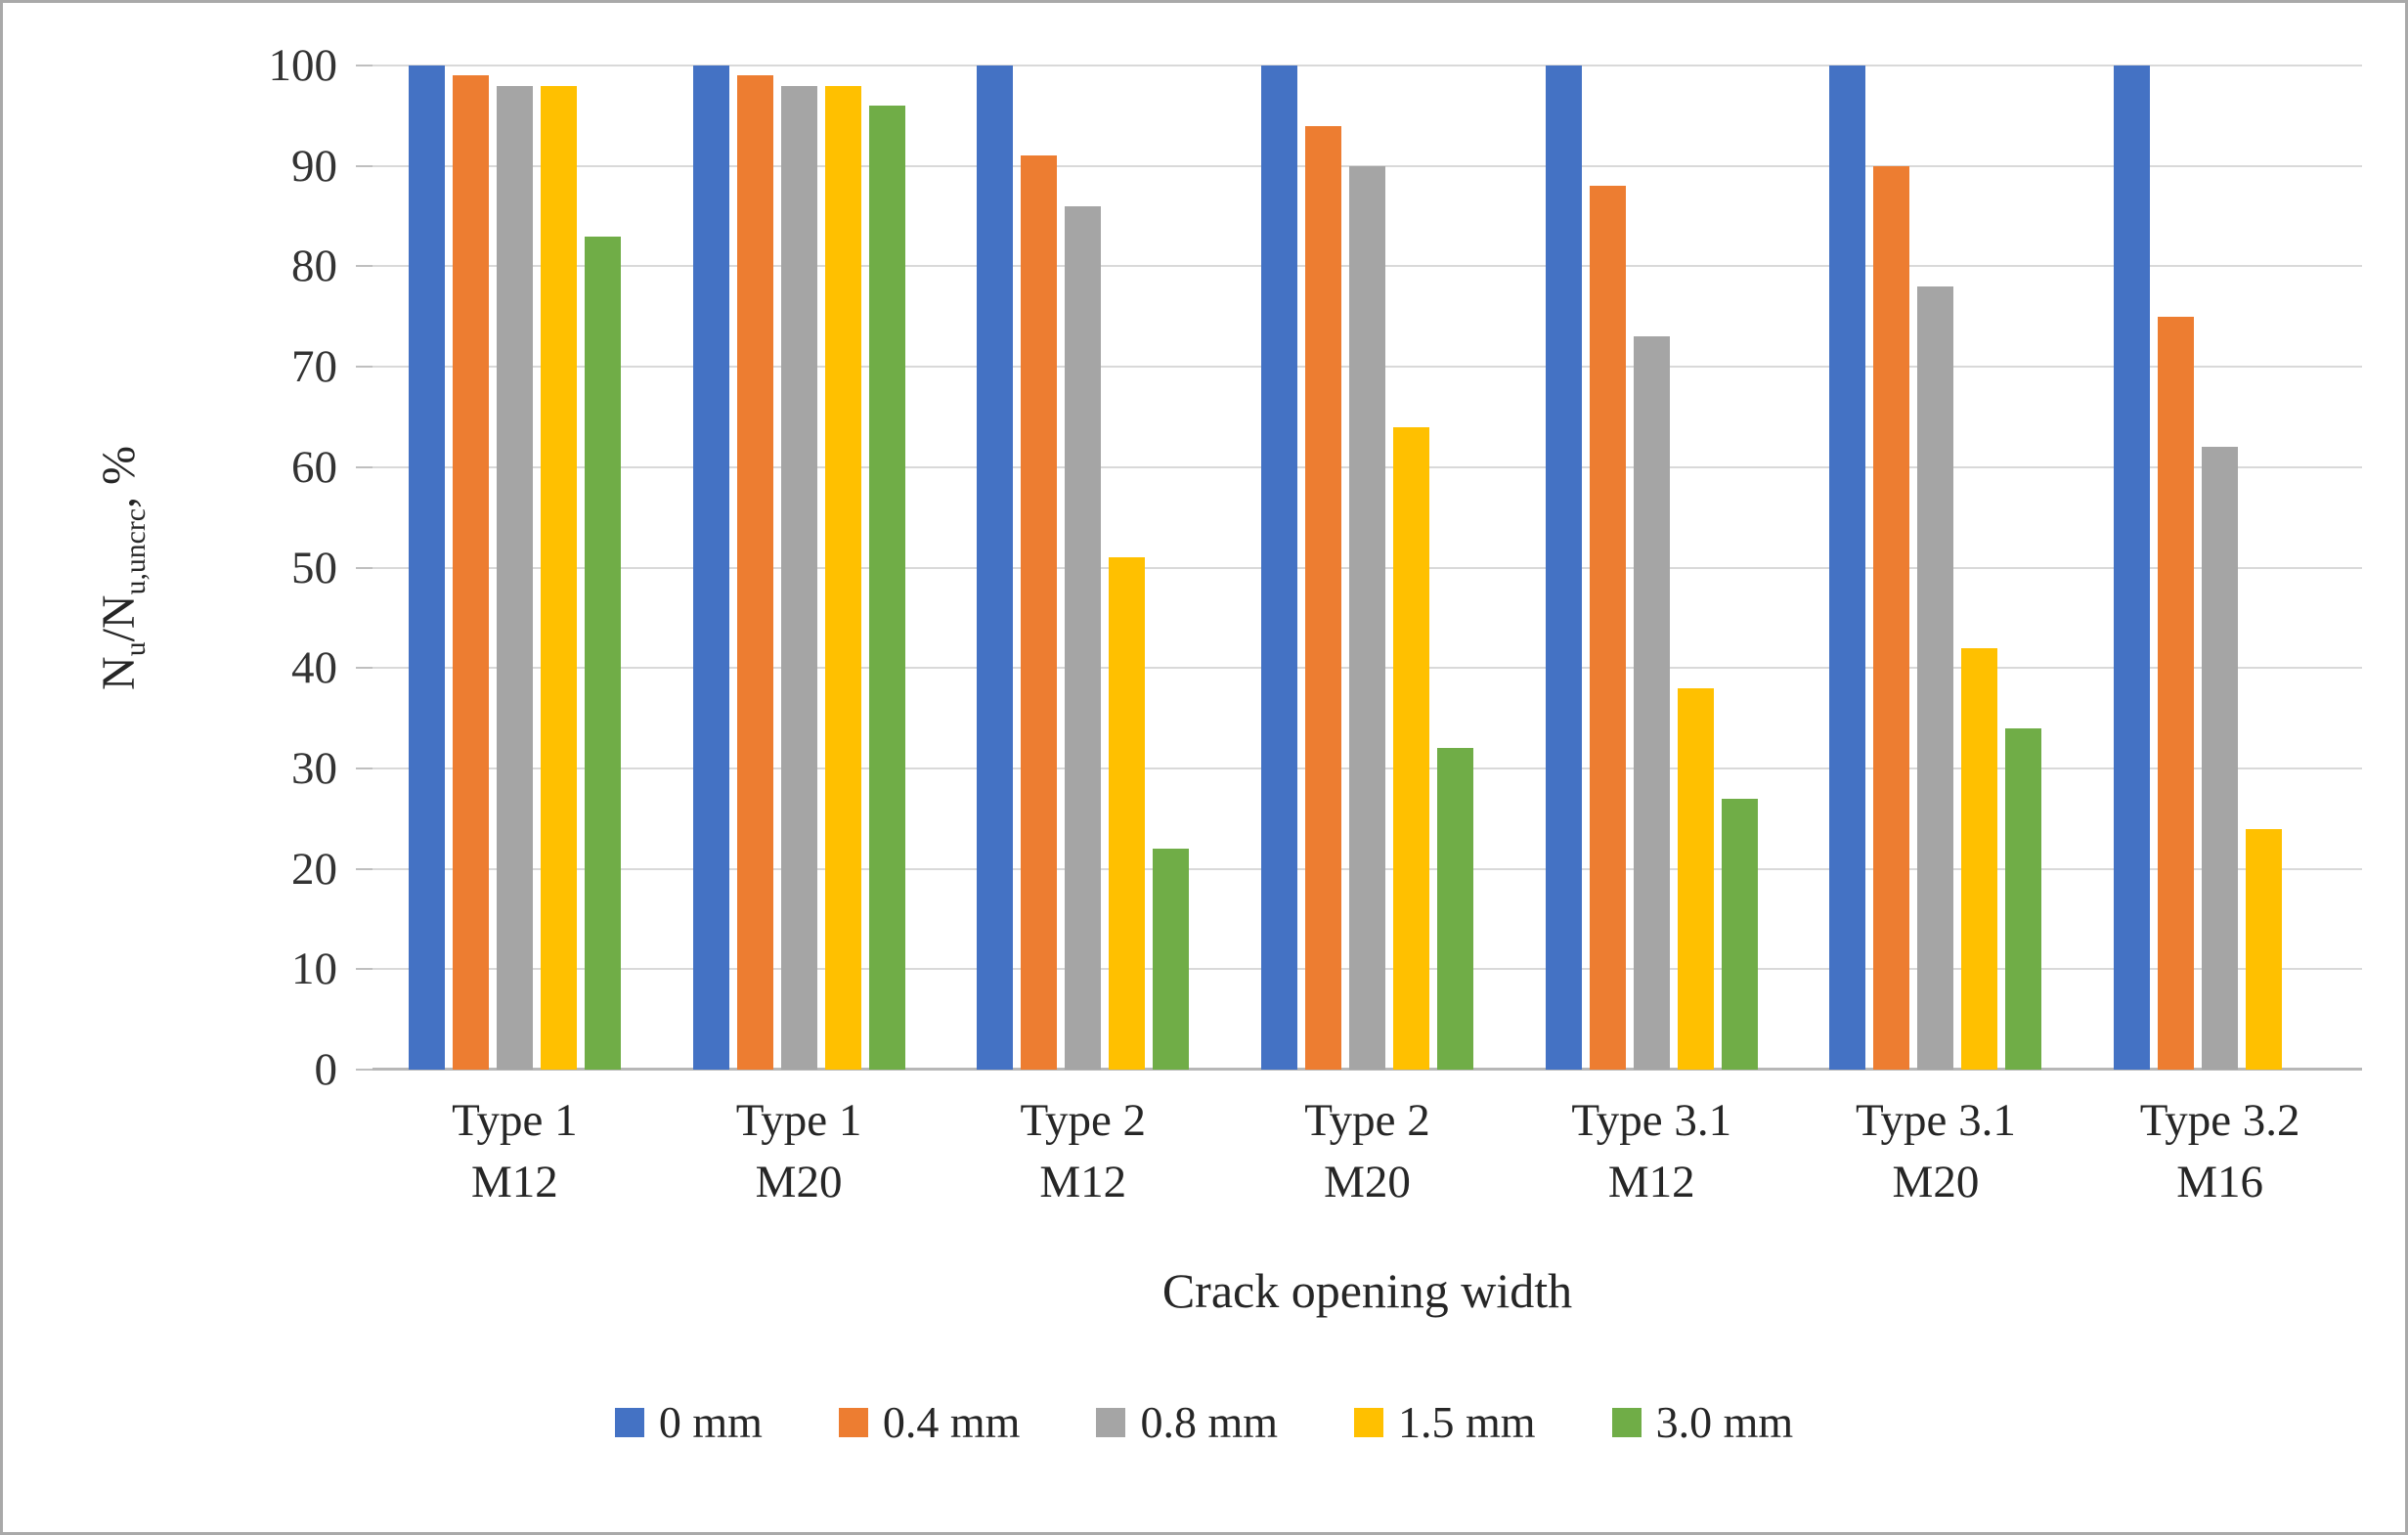 This screenshot has height=1535, width=2408. Describe the element at coordinates (314, 567) in the screenshot. I see `y-tick-label-50: 50` at that location.